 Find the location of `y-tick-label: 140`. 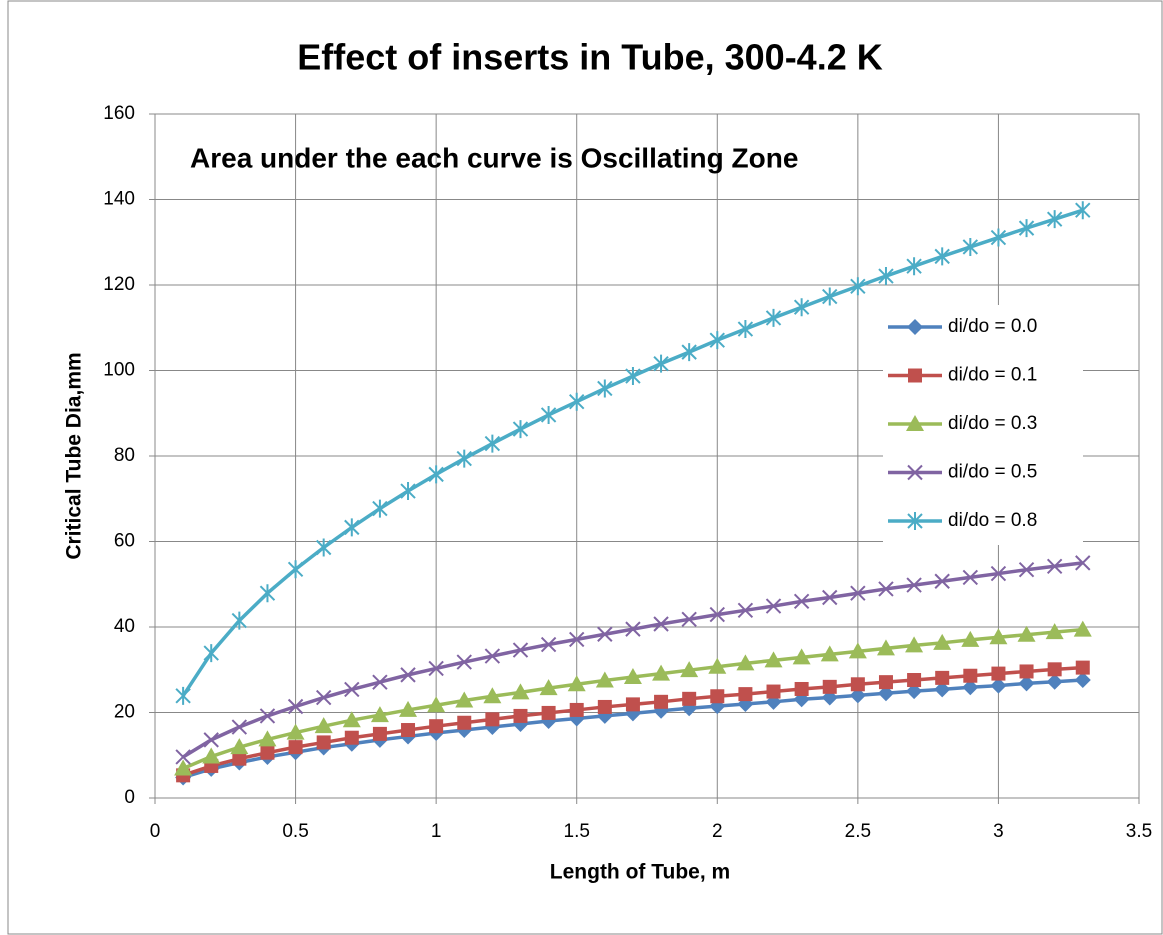

y-tick-label: 140 is located at coordinates (119, 199).